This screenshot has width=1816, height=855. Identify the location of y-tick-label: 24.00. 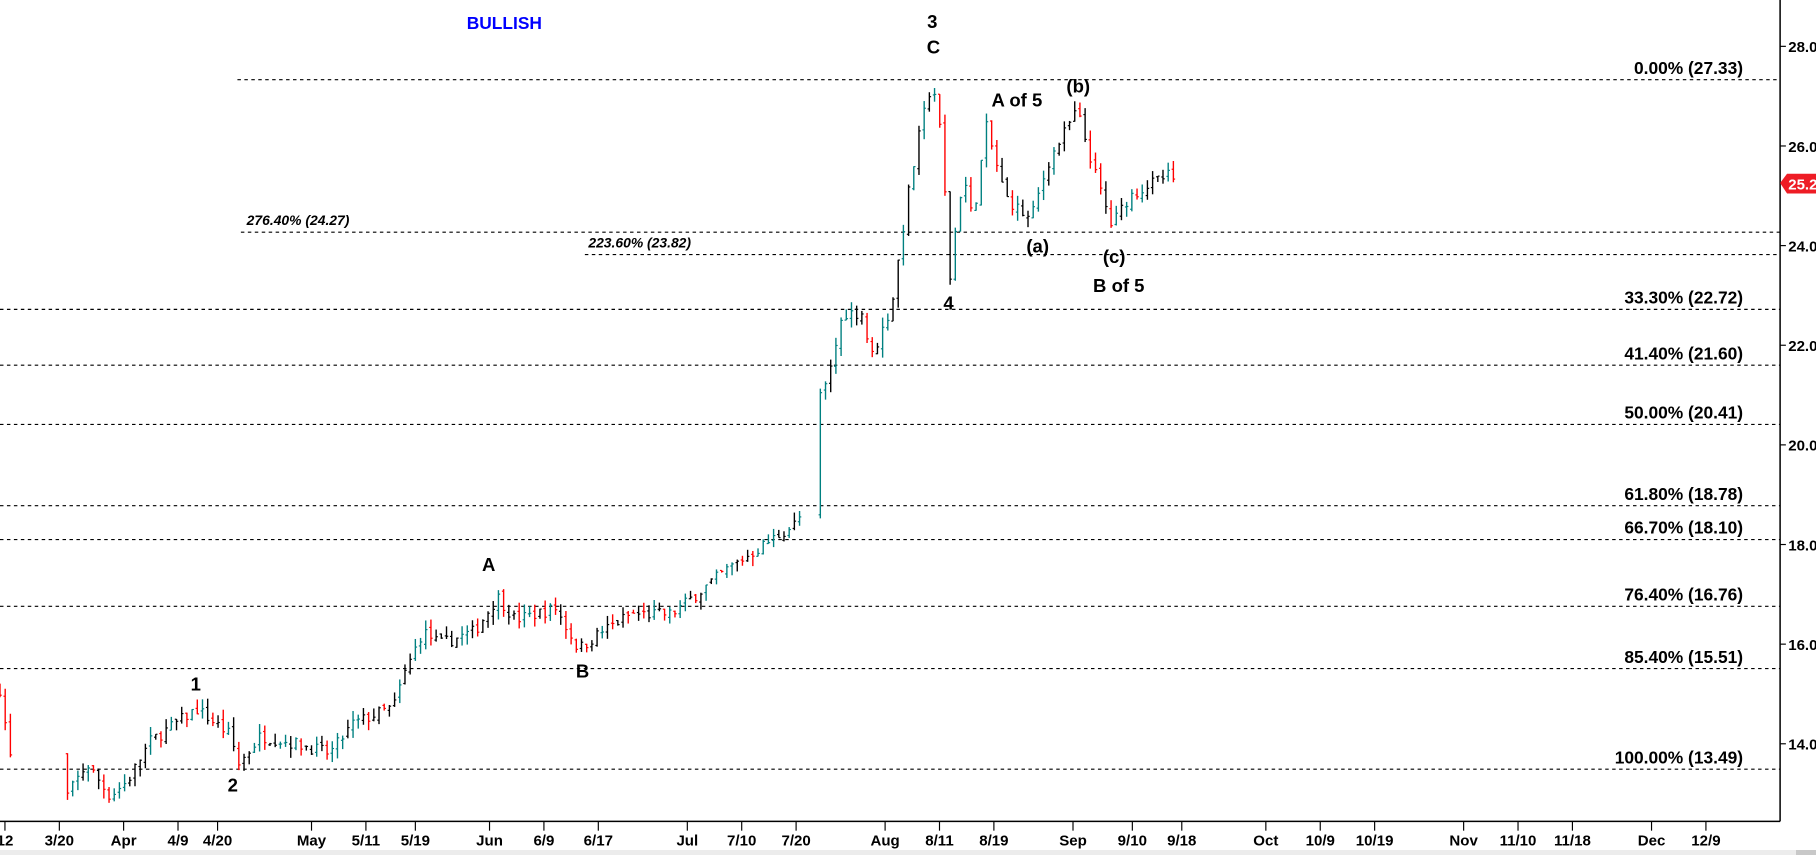
(1802, 246).